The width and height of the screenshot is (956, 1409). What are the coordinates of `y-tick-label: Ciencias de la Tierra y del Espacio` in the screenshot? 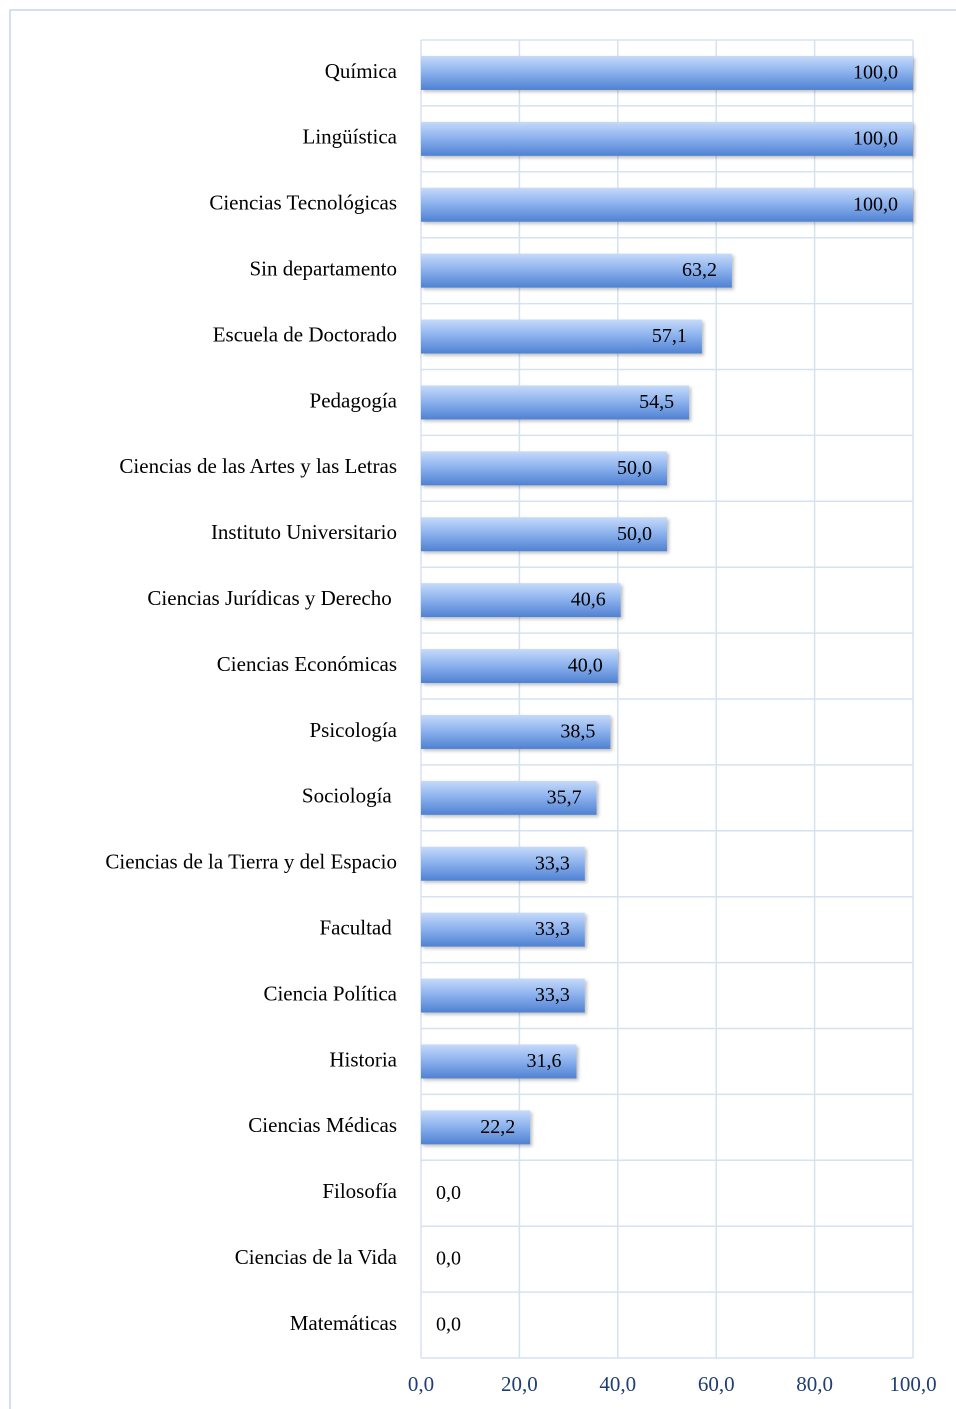 It's located at (251, 862).